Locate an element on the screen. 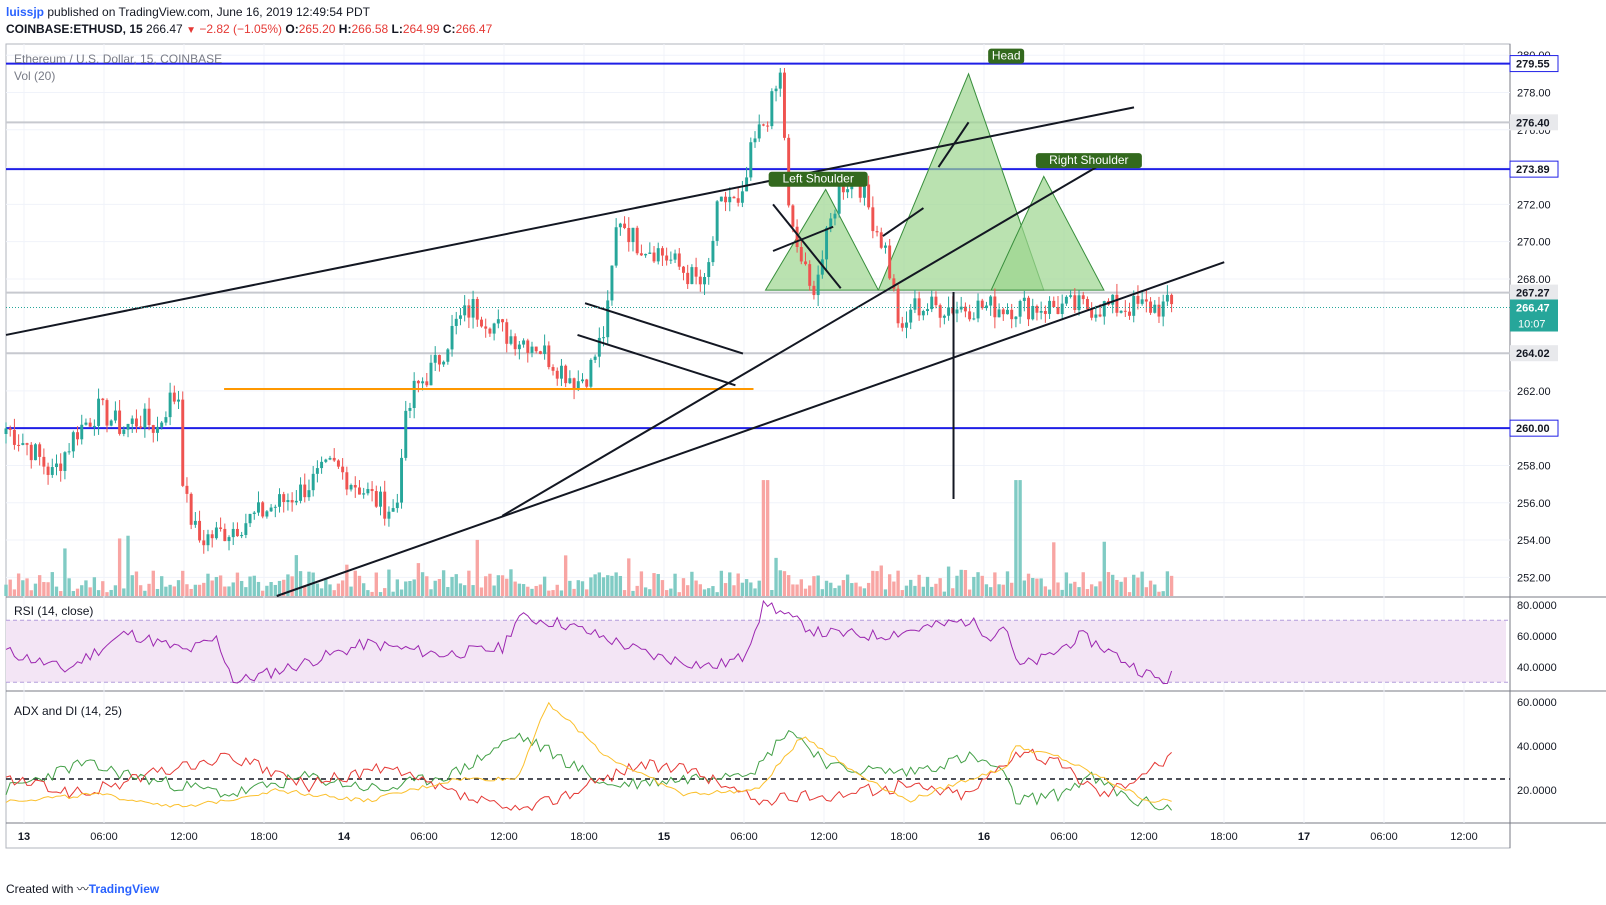 The width and height of the screenshot is (1606, 905). price-level-label: 260.00 is located at coordinates (1533, 429).